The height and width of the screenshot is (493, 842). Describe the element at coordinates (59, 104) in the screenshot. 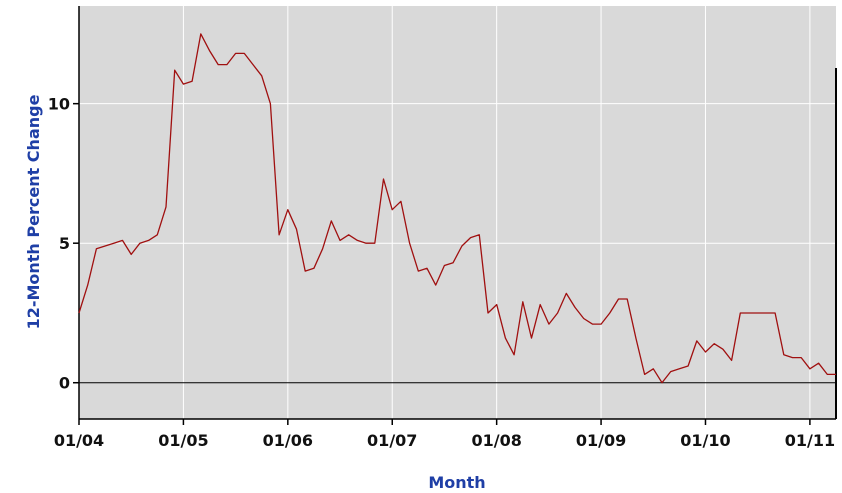

I see `y-tick-label: 10` at that location.